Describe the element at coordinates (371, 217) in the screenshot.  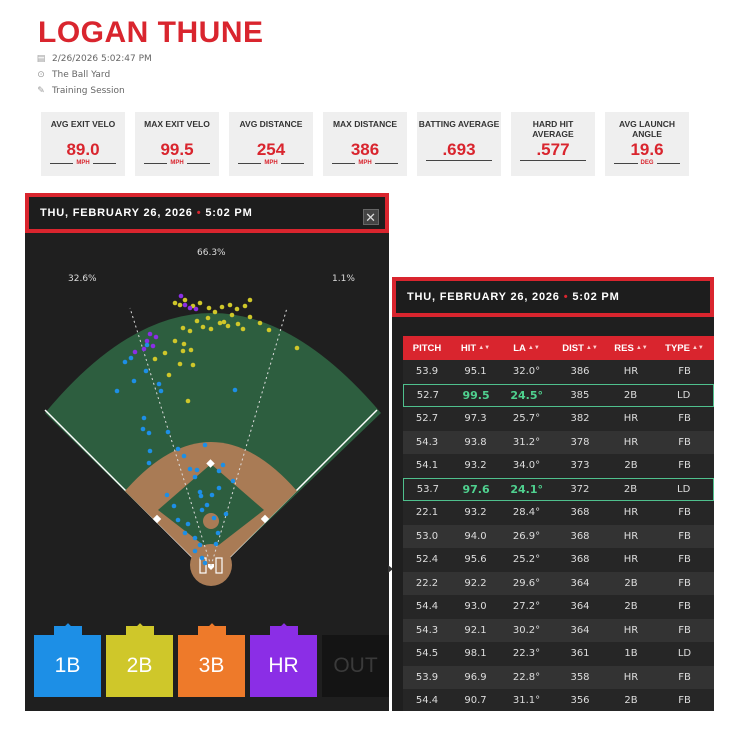
I see `close-button: ✕` at that location.